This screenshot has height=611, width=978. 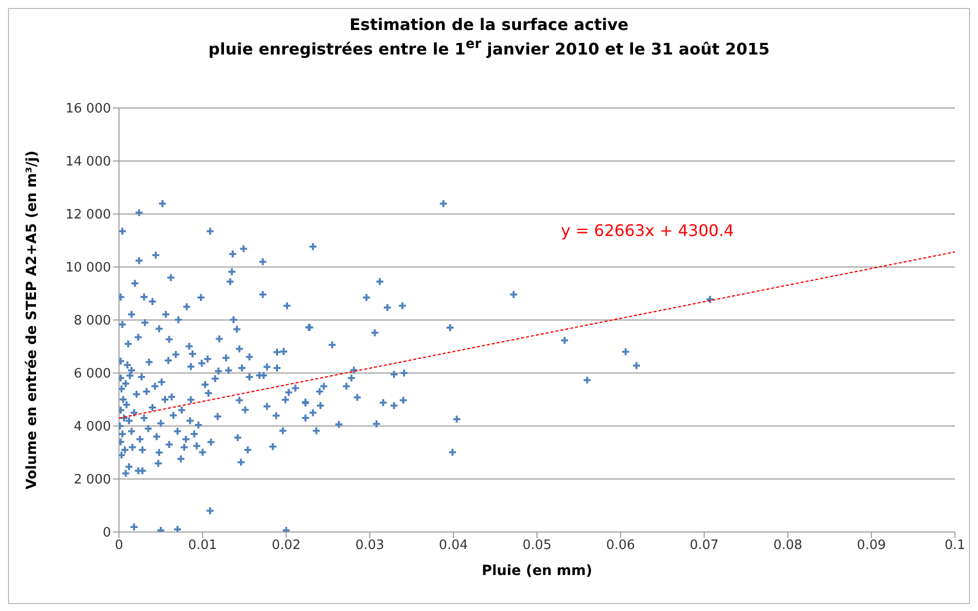 What do you see at coordinates (537, 571) in the screenshot?
I see `x-axis-title: Pluie (en mm)` at bounding box center [537, 571].